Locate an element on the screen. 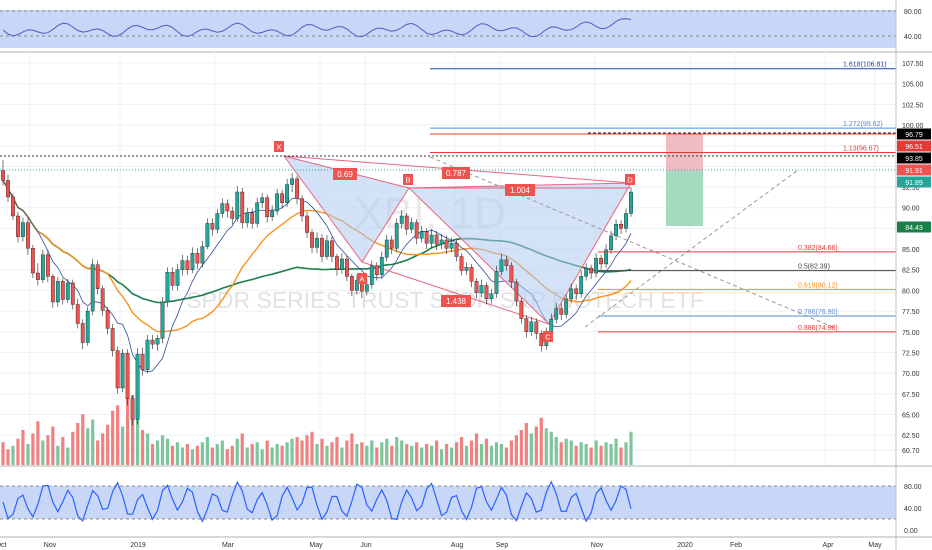 This screenshot has height=550, width=932. fib-level-label: 1.13(96.67) is located at coordinates (861, 149).